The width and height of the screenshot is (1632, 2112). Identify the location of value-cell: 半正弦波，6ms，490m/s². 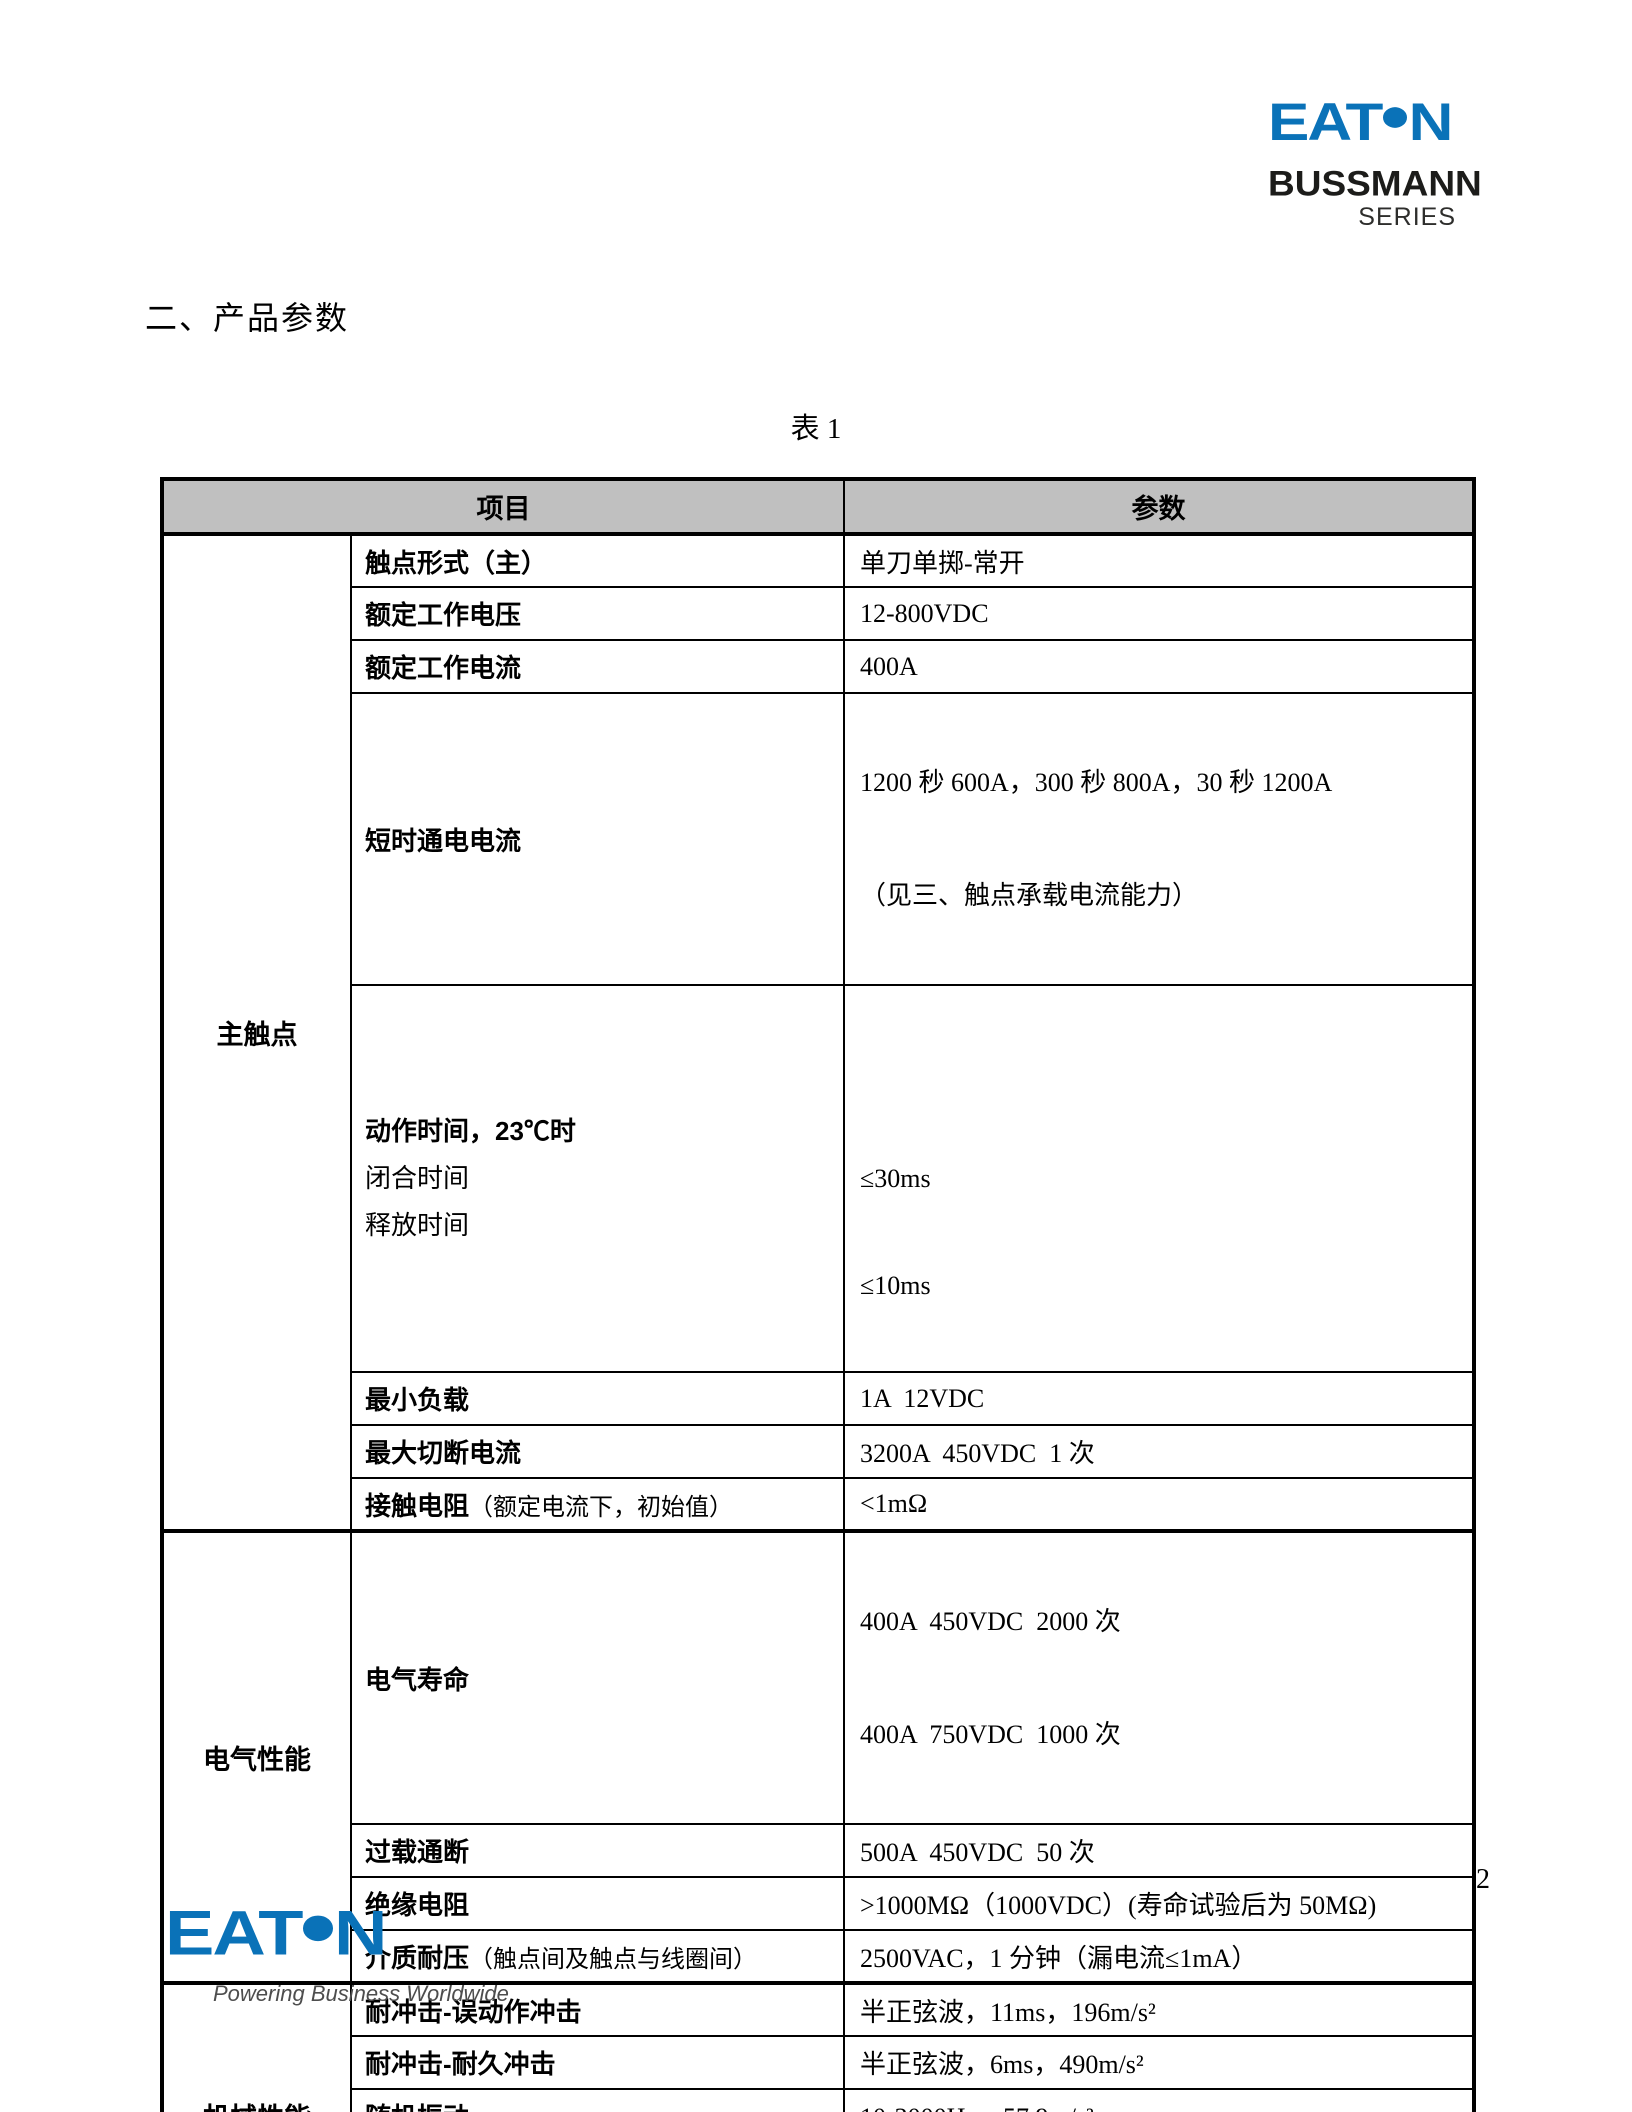
(1159, 2062).